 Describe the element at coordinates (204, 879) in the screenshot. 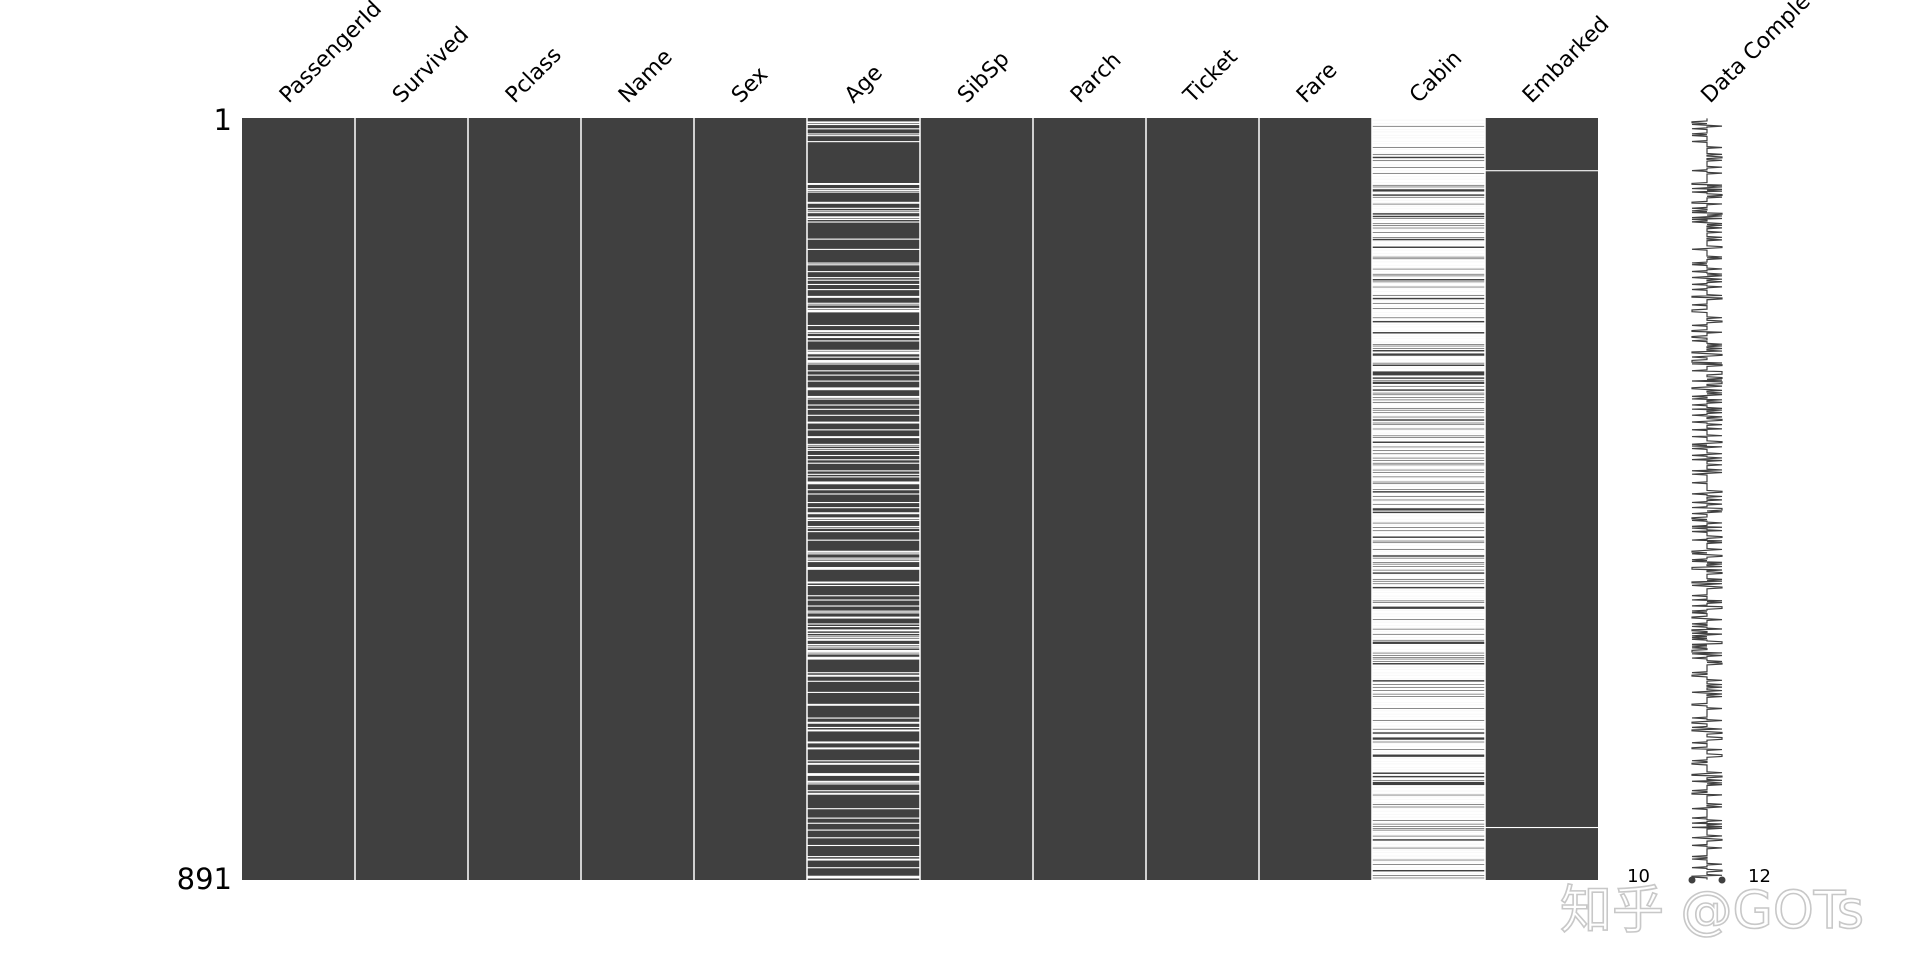

I see `row-label-last: 891` at that location.